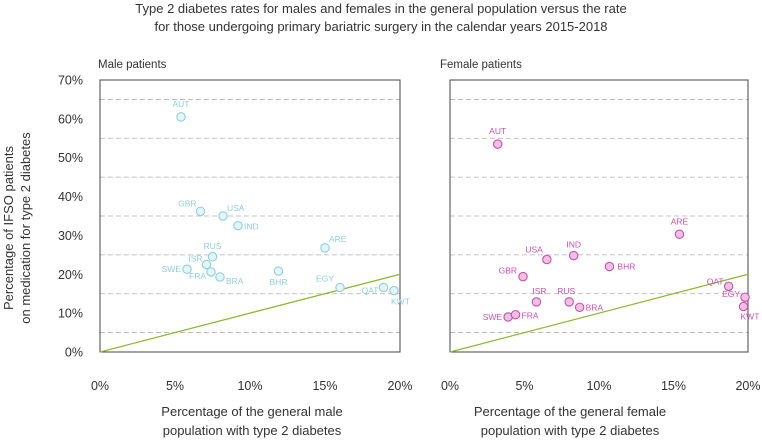 The height and width of the screenshot is (440, 762). I want to click on point-label-male-rus: RUS, so click(213, 246).